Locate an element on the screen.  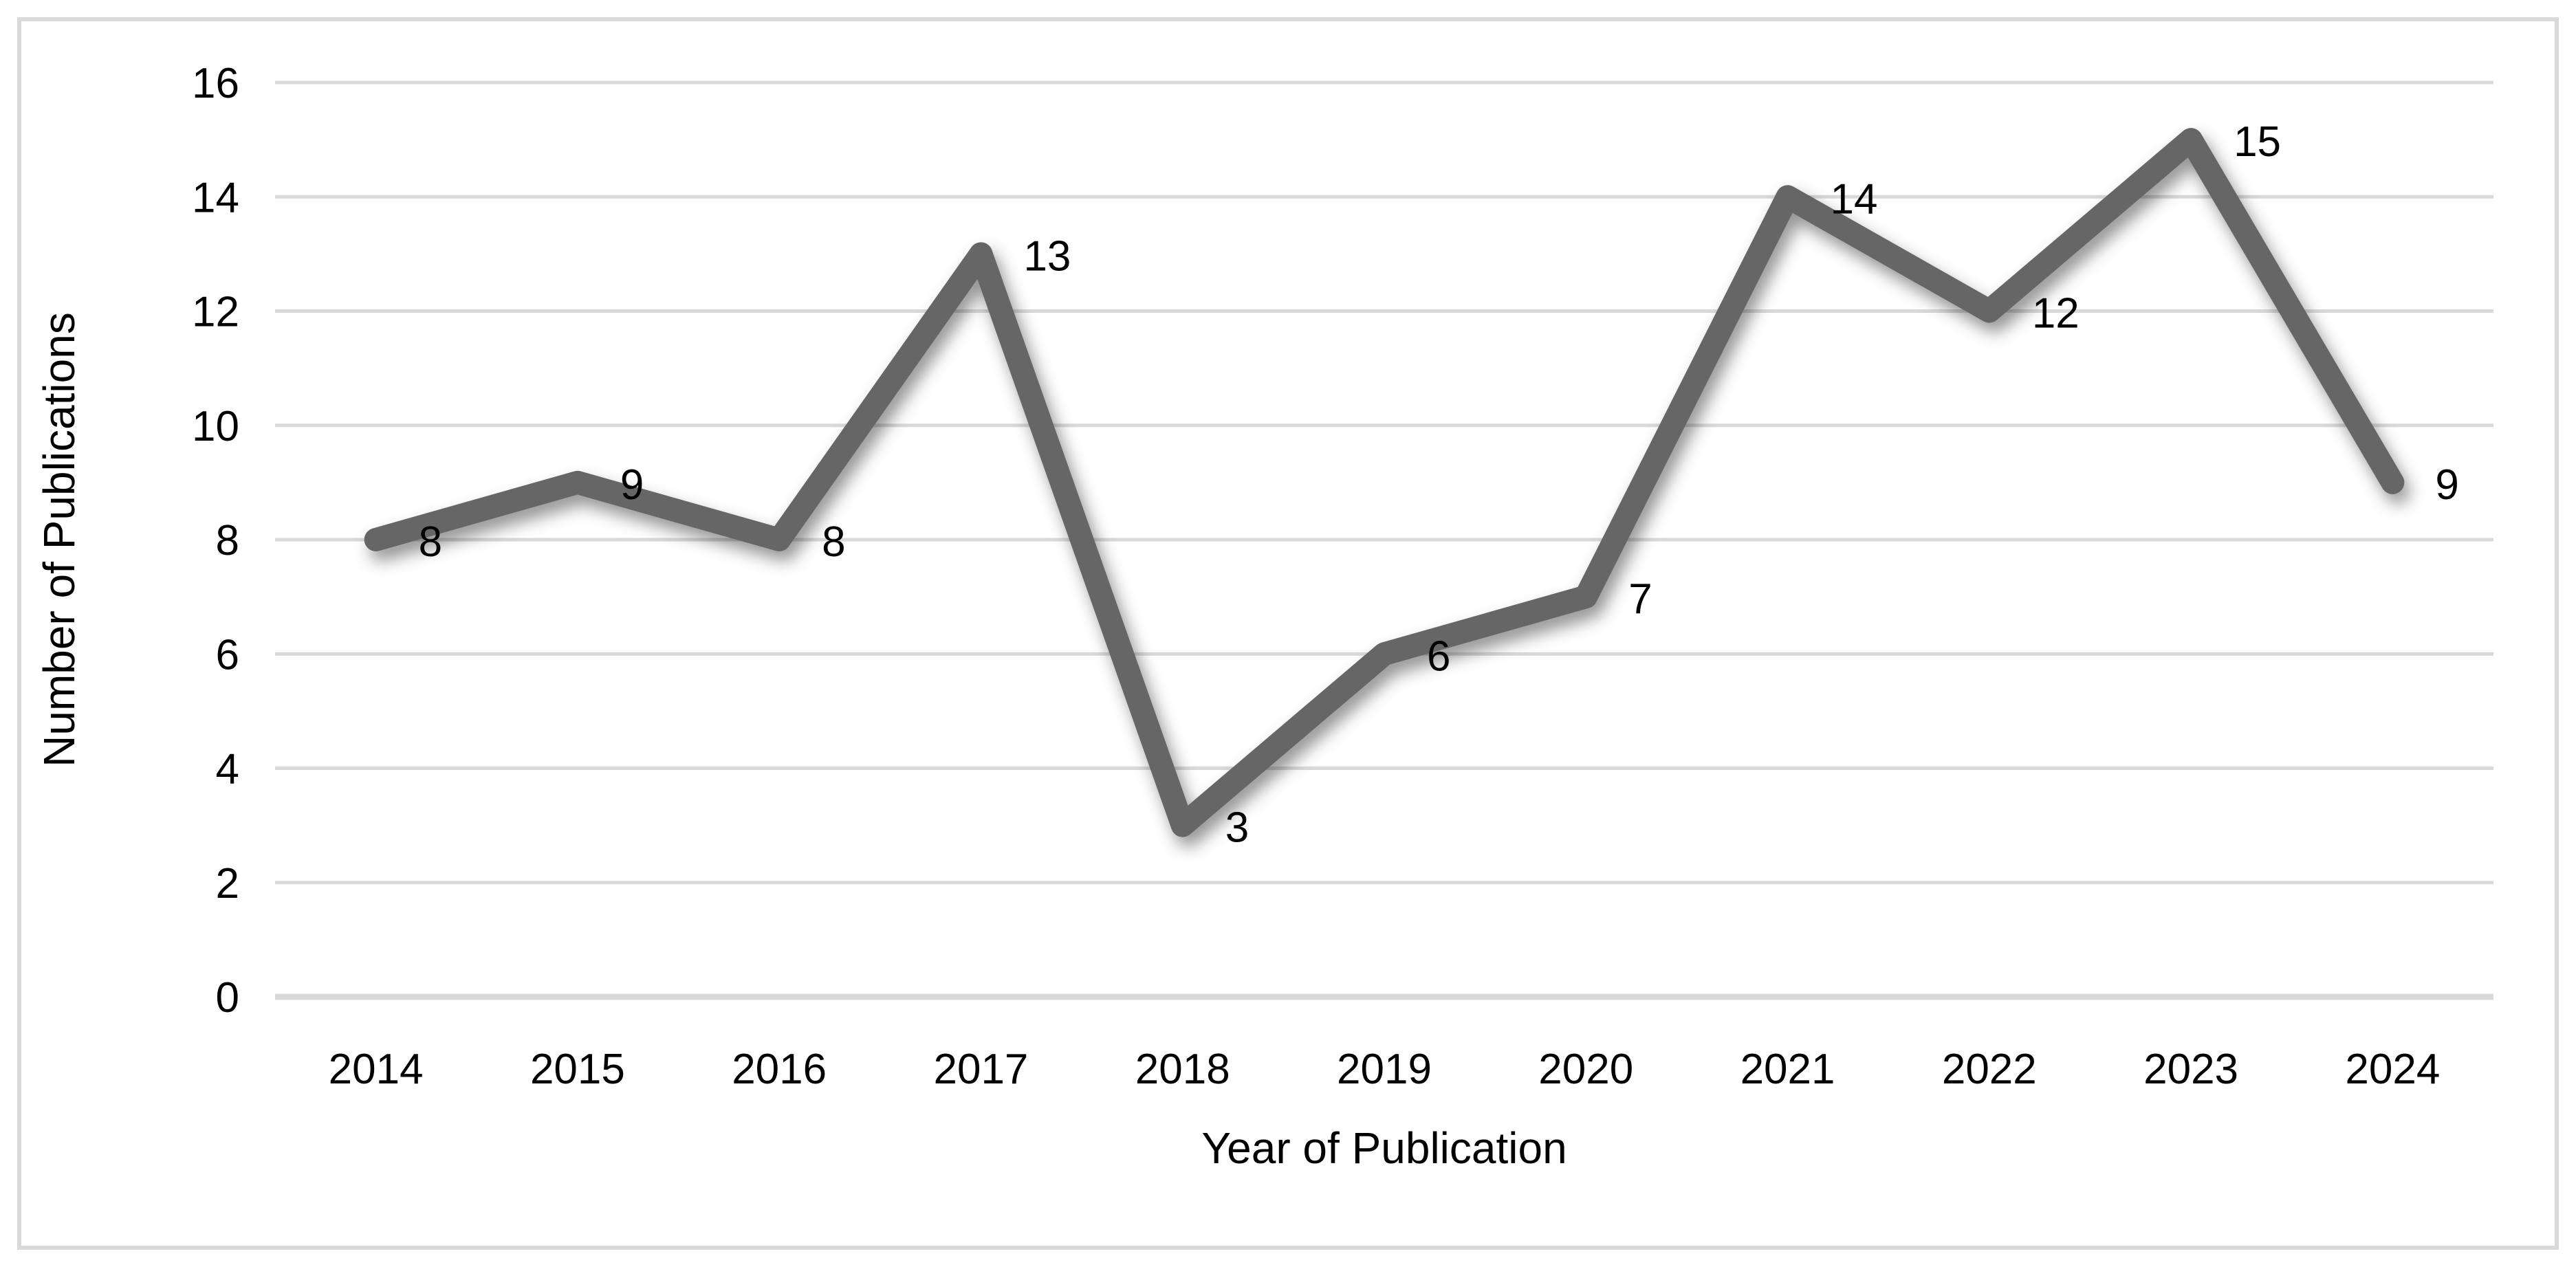
x-tick-label: 2023 is located at coordinates (2190, 1069).